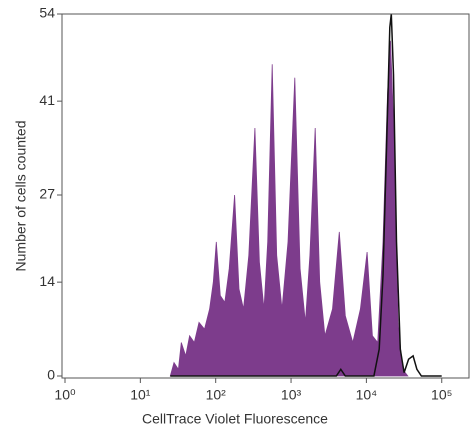 This screenshot has width=470, height=434. Describe the element at coordinates (47, 13) in the screenshot. I see `y-tick-label: 54` at that location.